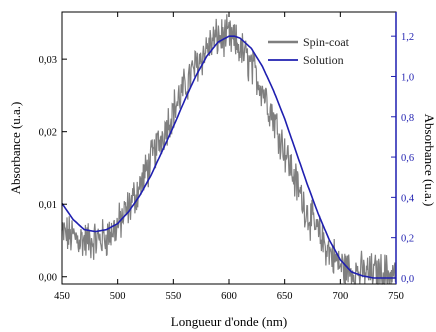  Describe the element at coordinates (326, 42) in the screenshot. I see `legend-label: Spin-coat` at that location.